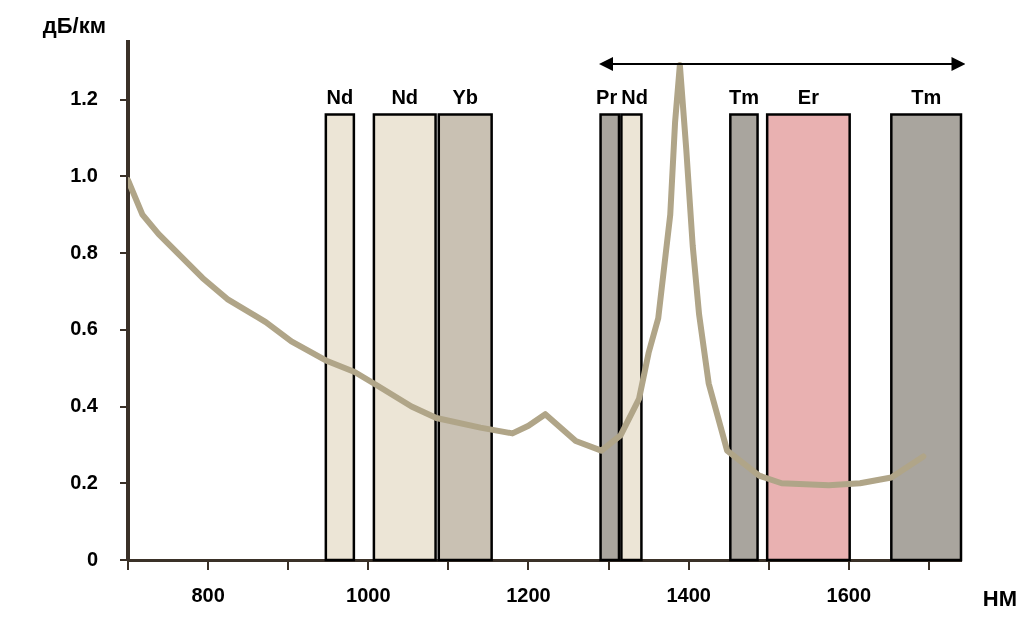 The image size is (1021, 630). Describe the element at coordinates (368, 594) in the screenshot. I see `x-tick-label: 1000` at that location.